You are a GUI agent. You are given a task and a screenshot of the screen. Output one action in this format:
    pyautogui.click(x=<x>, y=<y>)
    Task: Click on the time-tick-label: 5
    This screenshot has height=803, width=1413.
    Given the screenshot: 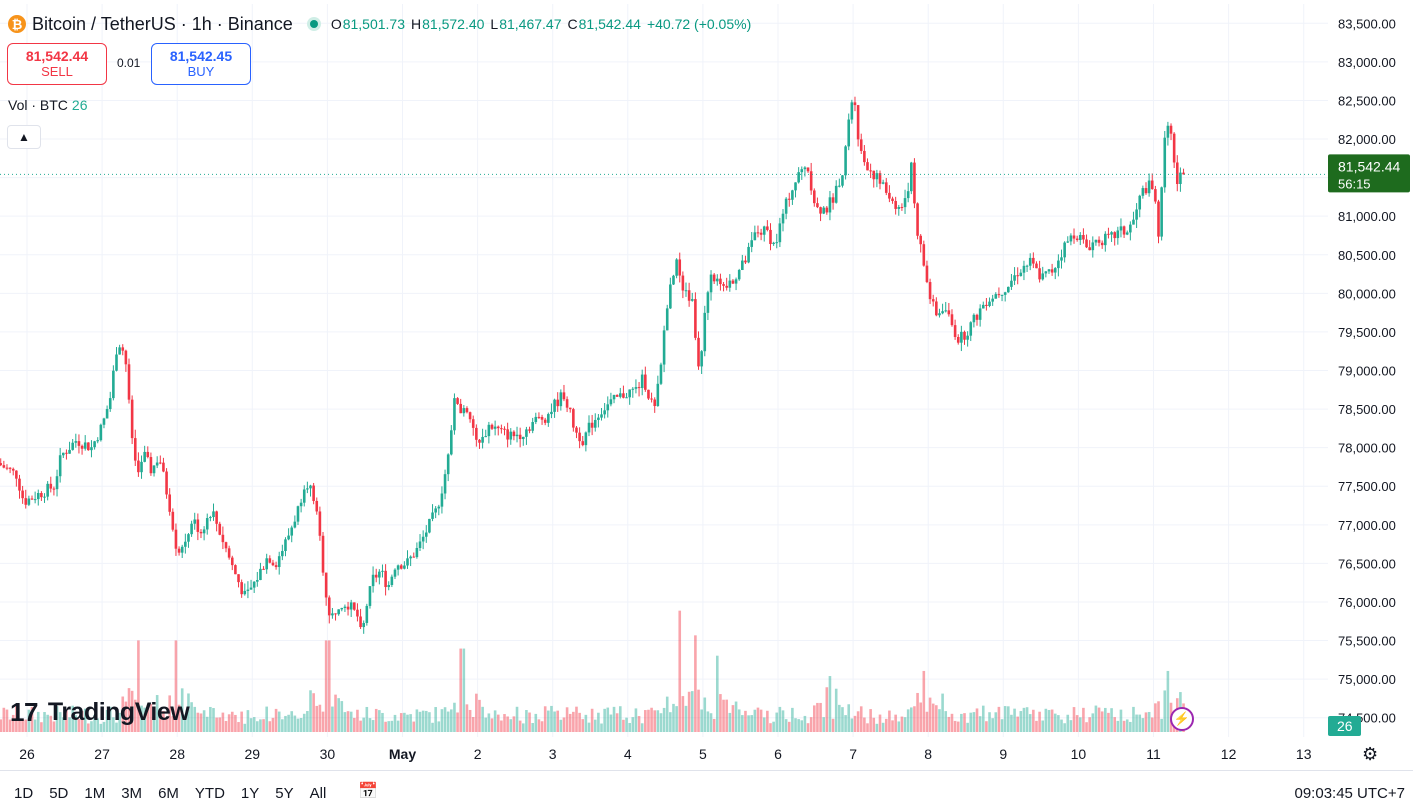 What is the action you would take?
    pyautogui.click(x=703, y=754)
    